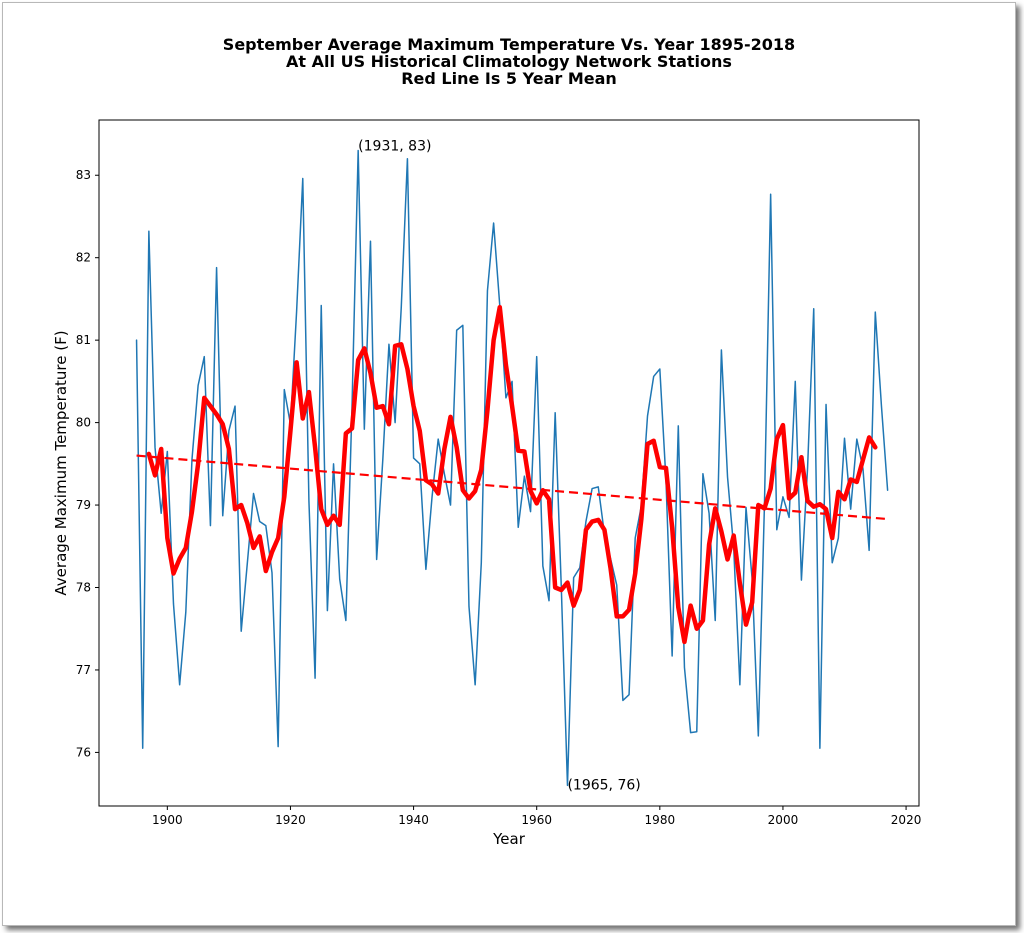 The image size is (1024, 933). What do you see at coordinates (87, 463) in the screenshot?
I see `y-axis: 76 77 78 79 80 81 82 83` at bounding box center [87, 463].